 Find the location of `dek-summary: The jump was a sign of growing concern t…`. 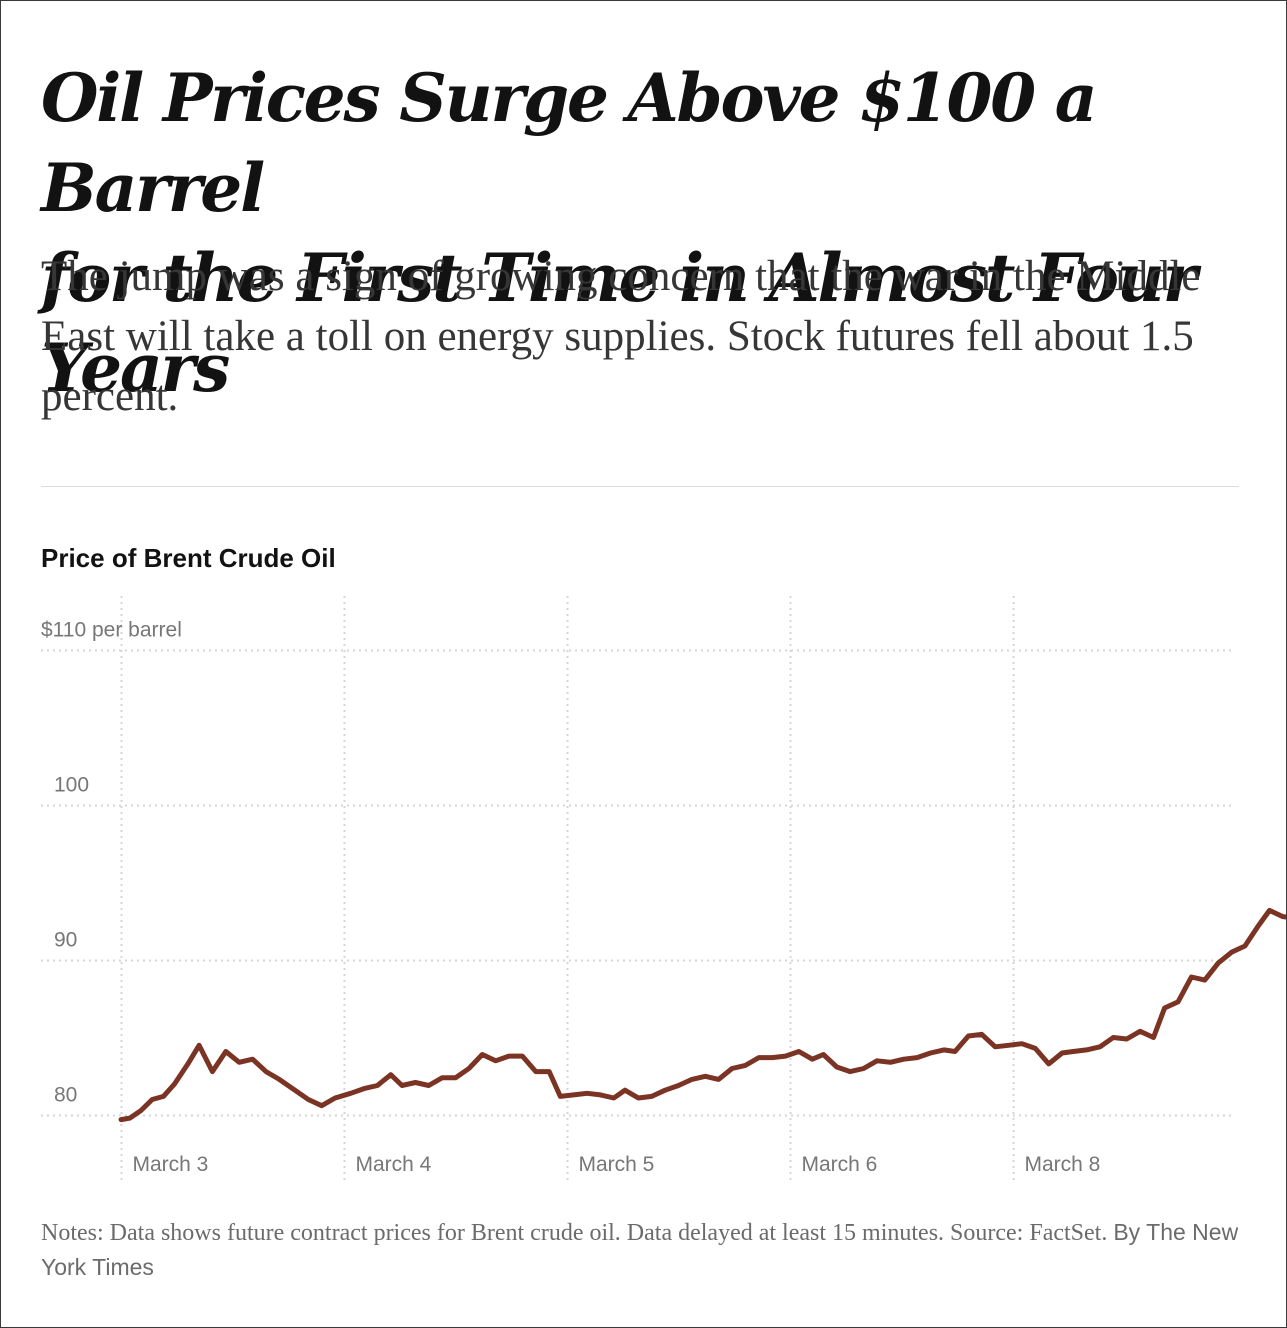

dek-summary: The jump was a sign of growing concern t… is located at coordinates (621, 336).